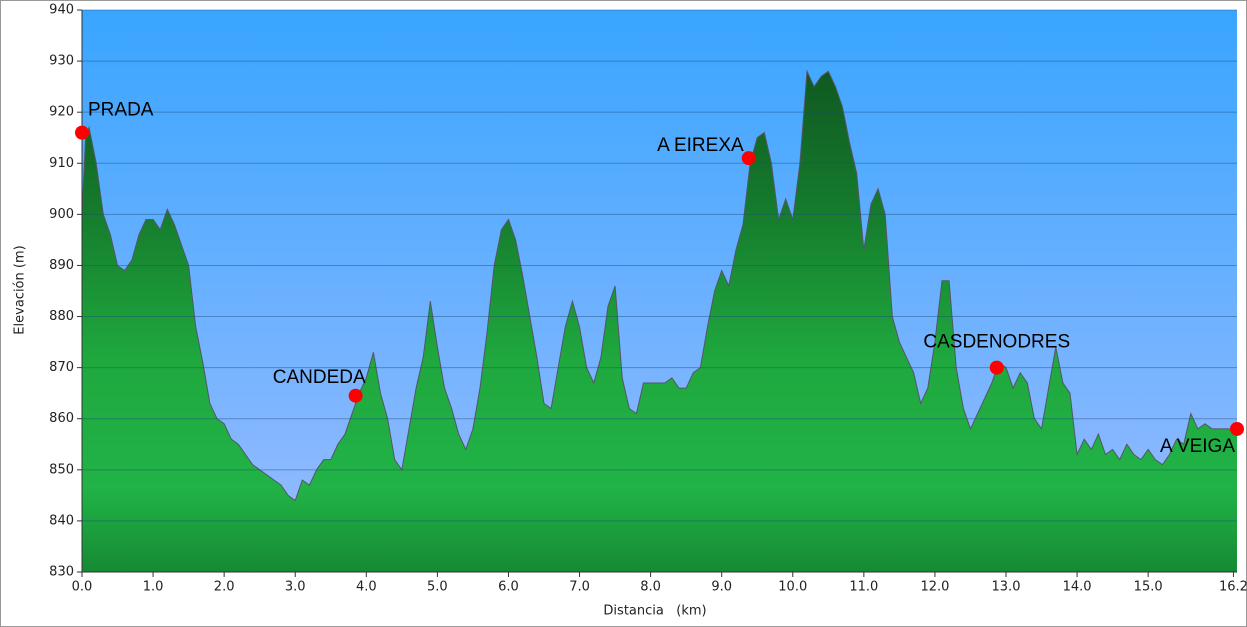 This screenshot has width=1247, height=627. I want to click on x-tick-label: 6.0, so click(508, 587).